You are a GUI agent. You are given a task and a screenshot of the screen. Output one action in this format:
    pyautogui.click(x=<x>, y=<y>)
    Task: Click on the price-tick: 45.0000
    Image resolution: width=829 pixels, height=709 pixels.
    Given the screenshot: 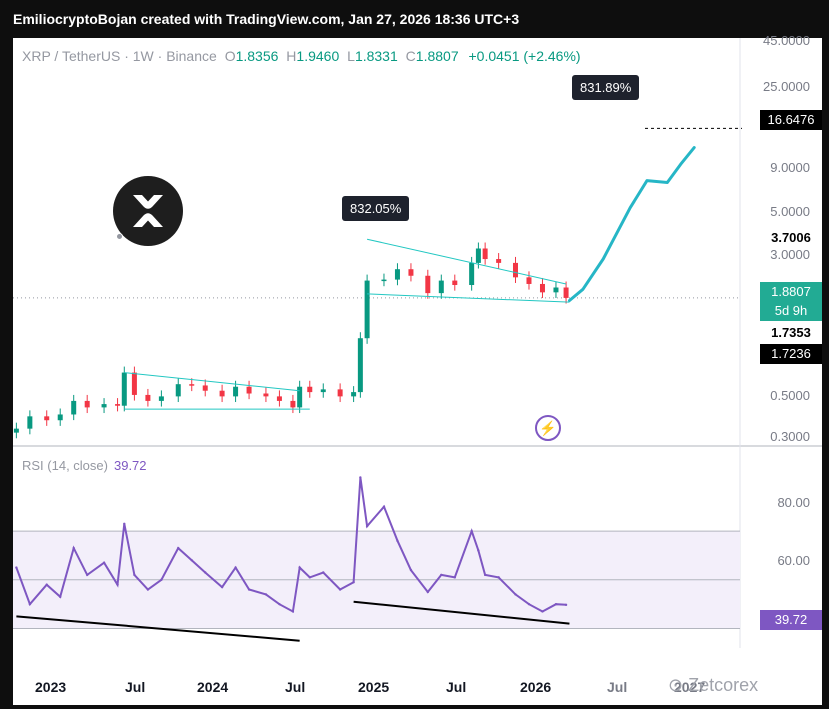 What is the action you would take?
    pyautogui.click(x=786, y=40)
    